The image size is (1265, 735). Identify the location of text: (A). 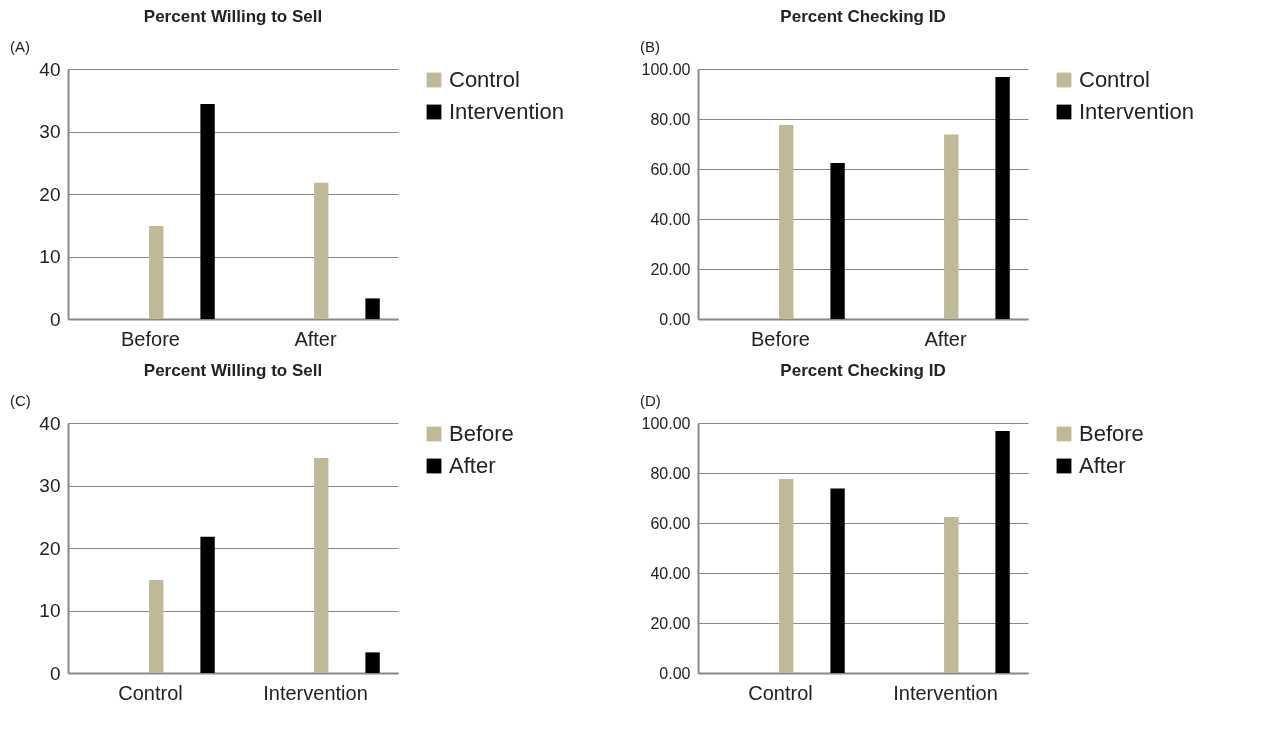
(20, 46).